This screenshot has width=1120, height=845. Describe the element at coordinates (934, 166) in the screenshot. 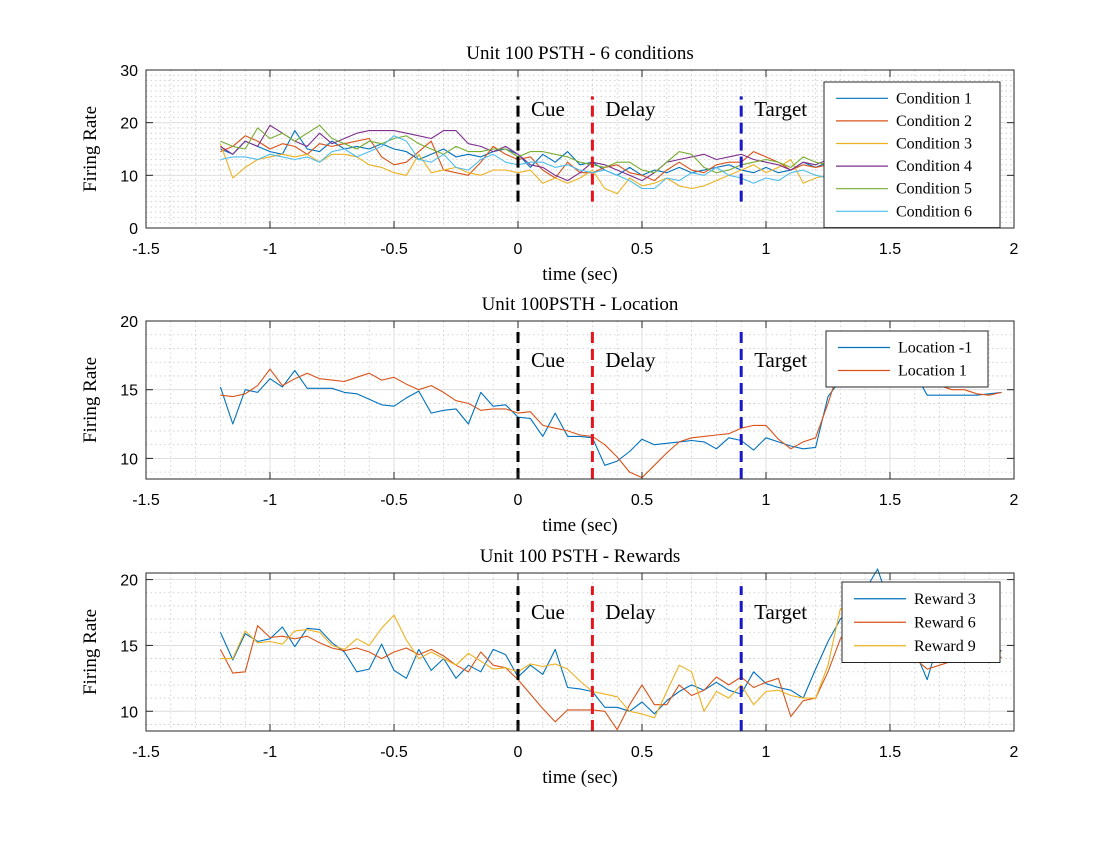

I see `legend-entry: Condition 4` at that location.